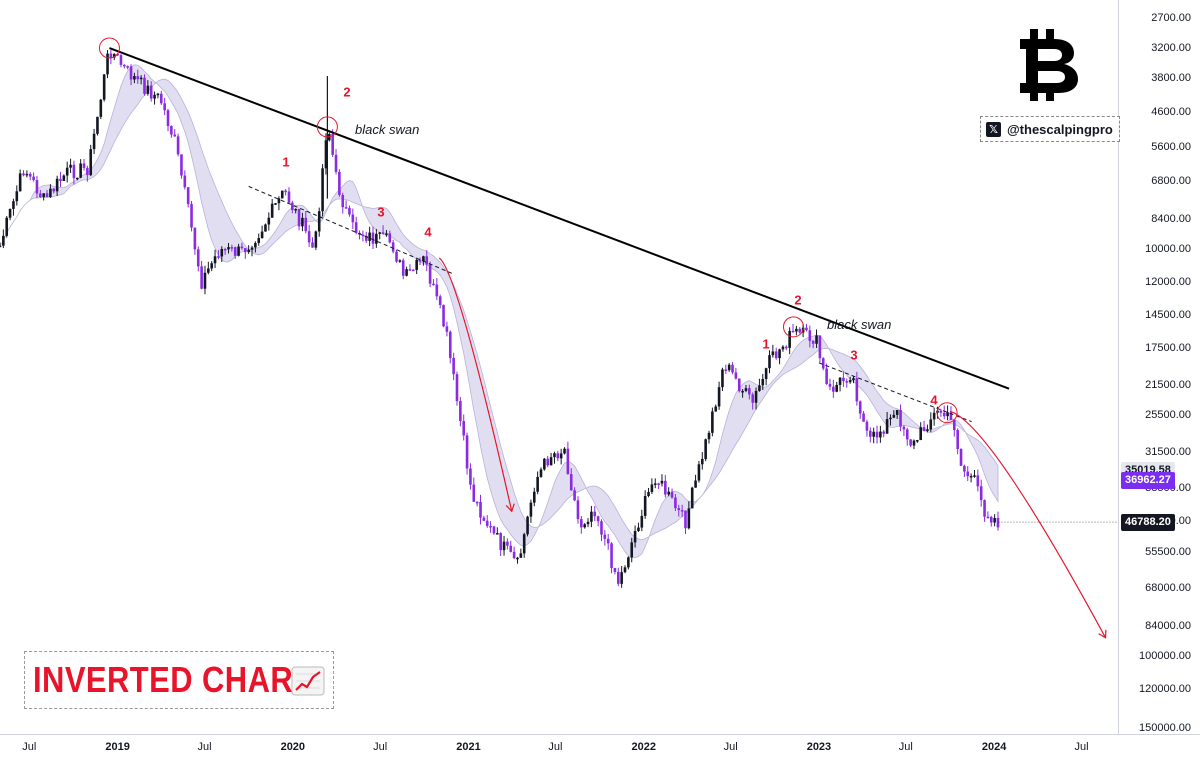  I want to click on y-tick-label: 10000.00, so click(1168, 249).